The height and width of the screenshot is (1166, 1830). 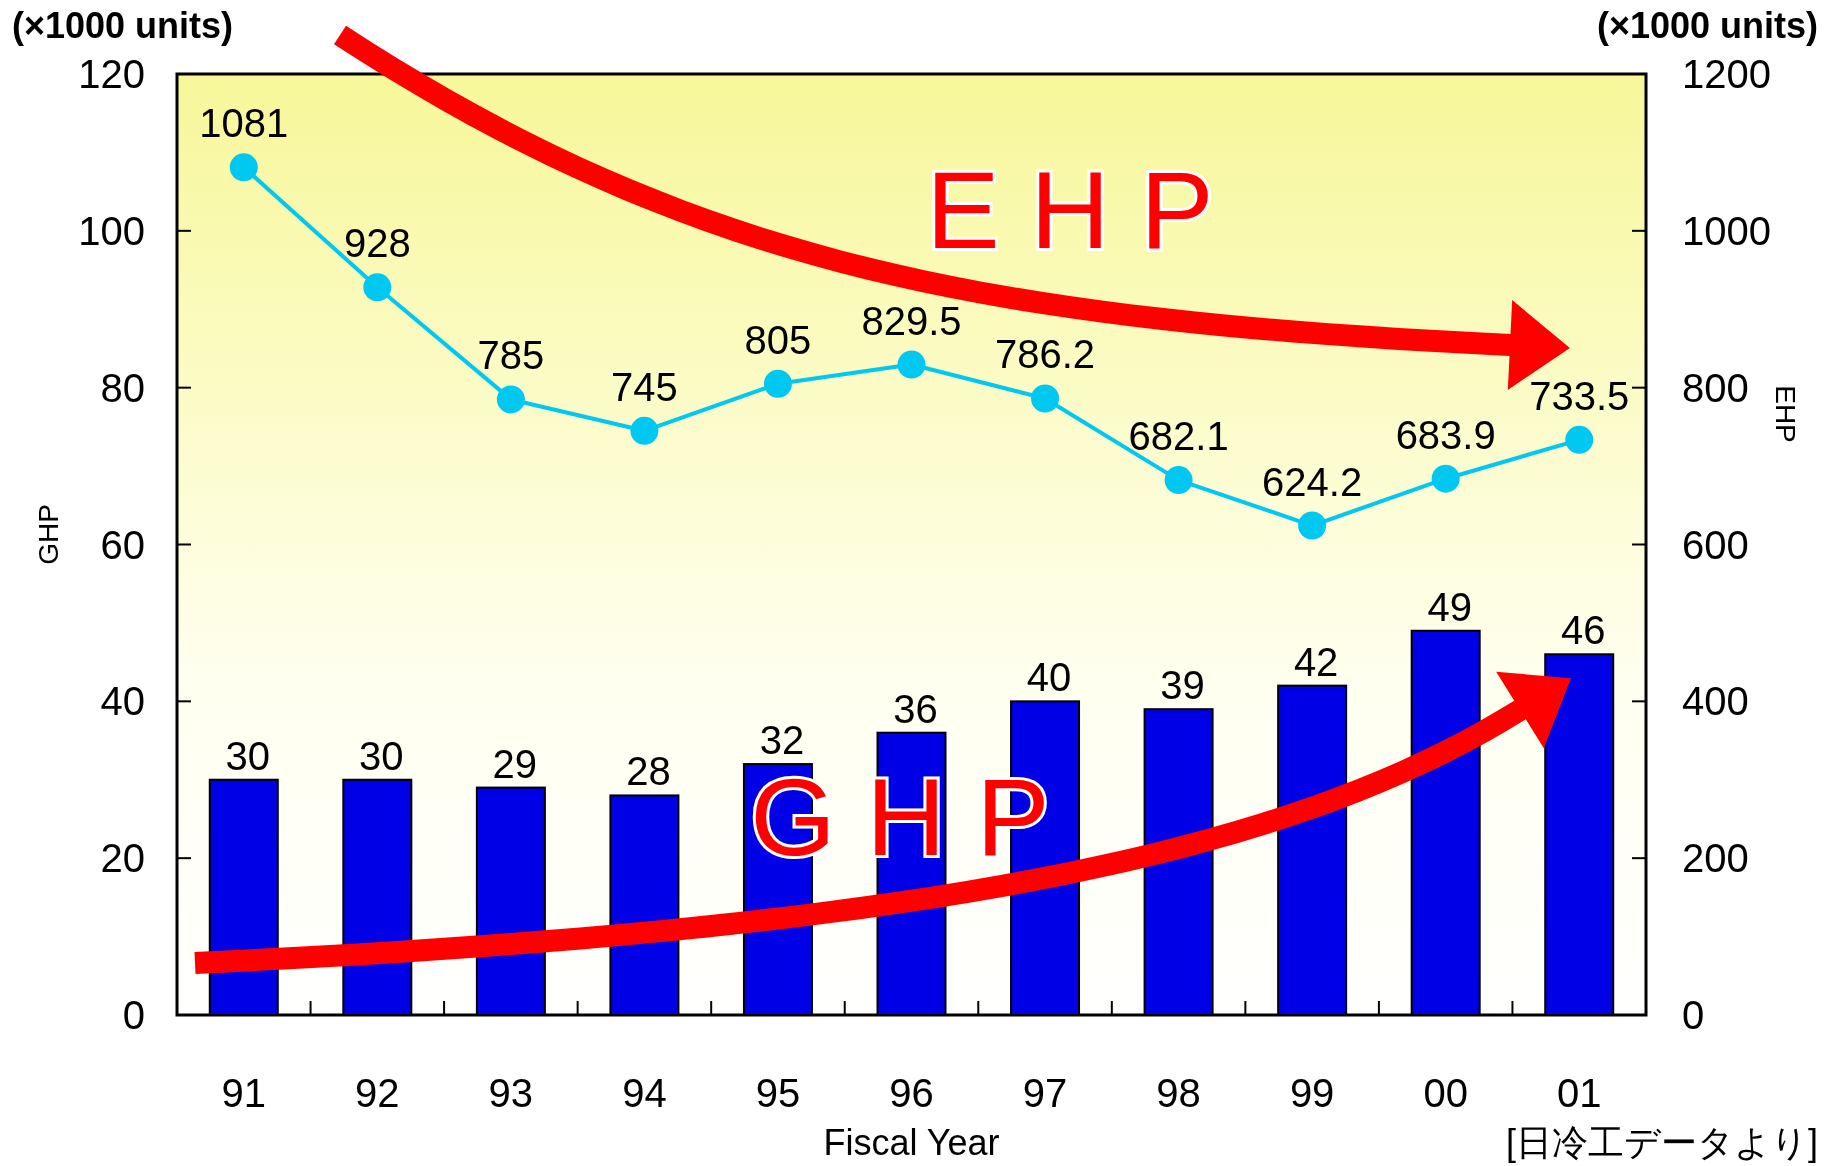 I want to click on y2-tick-label: 800, so click(x=1715, y=387).